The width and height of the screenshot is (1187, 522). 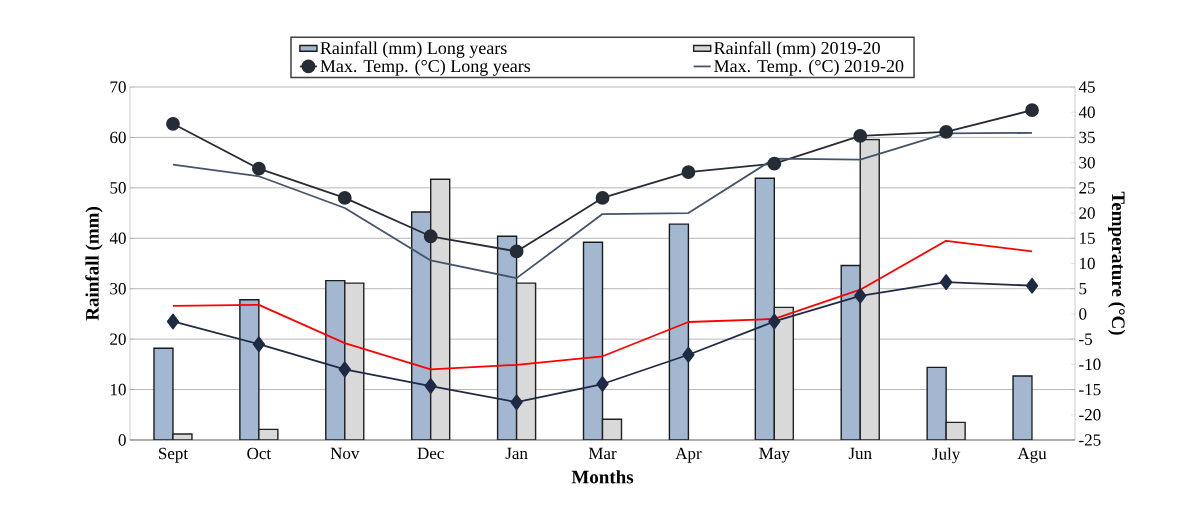 What do you see at coordinates (118, 188) in the screenshot?
I see `y-tick-label: 50` at bounding box center [118, 188].